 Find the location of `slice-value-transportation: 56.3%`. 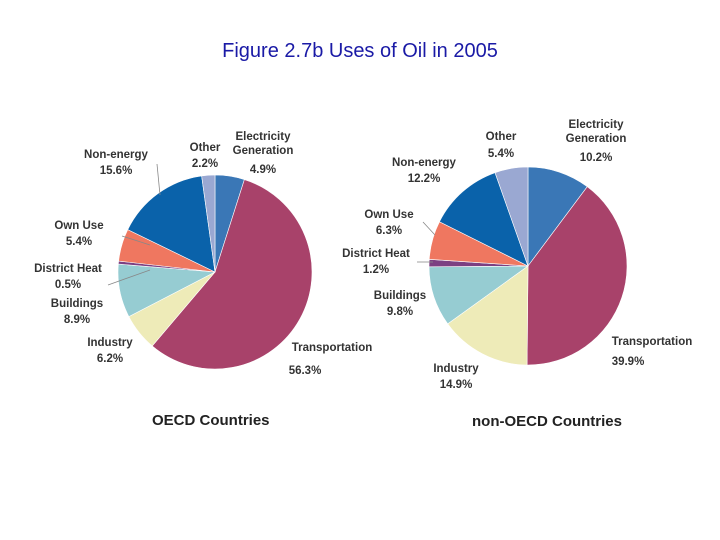

slice-value-transportation: 56.3% is located at coordinates (305, 371).